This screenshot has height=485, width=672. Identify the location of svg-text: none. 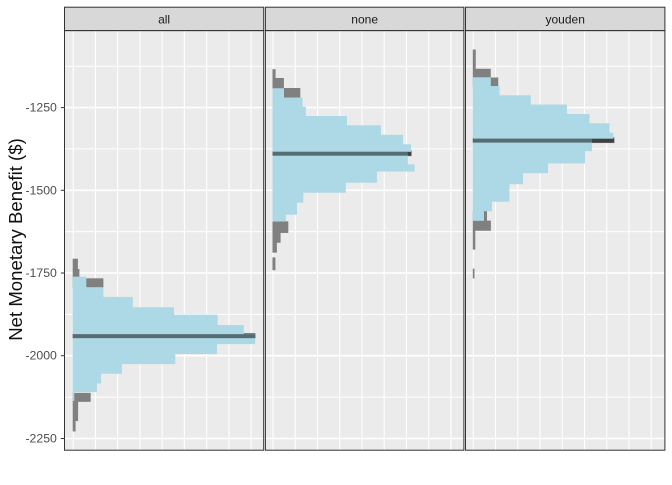
(364, 20).